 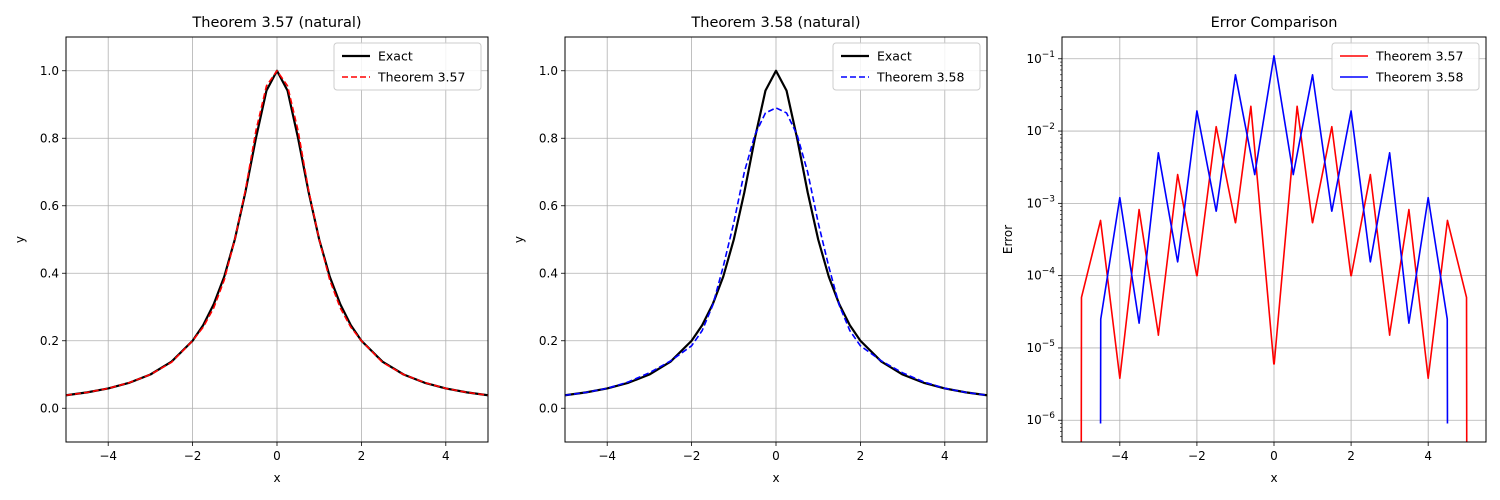 I want to click on y-tick-label: 10⁻¹, so click(x=1040, y=58).